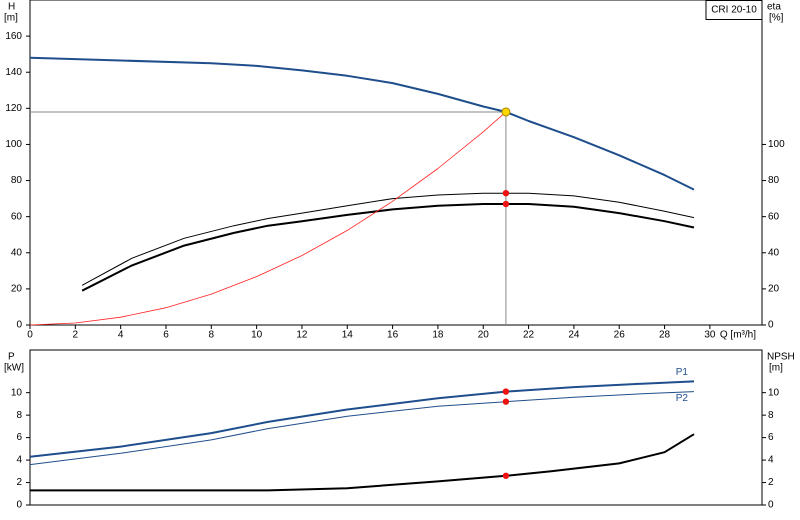 The width and height of the screenshot is (800, 520). I want to click on y2-tick-label: 8, so click(771, 415).